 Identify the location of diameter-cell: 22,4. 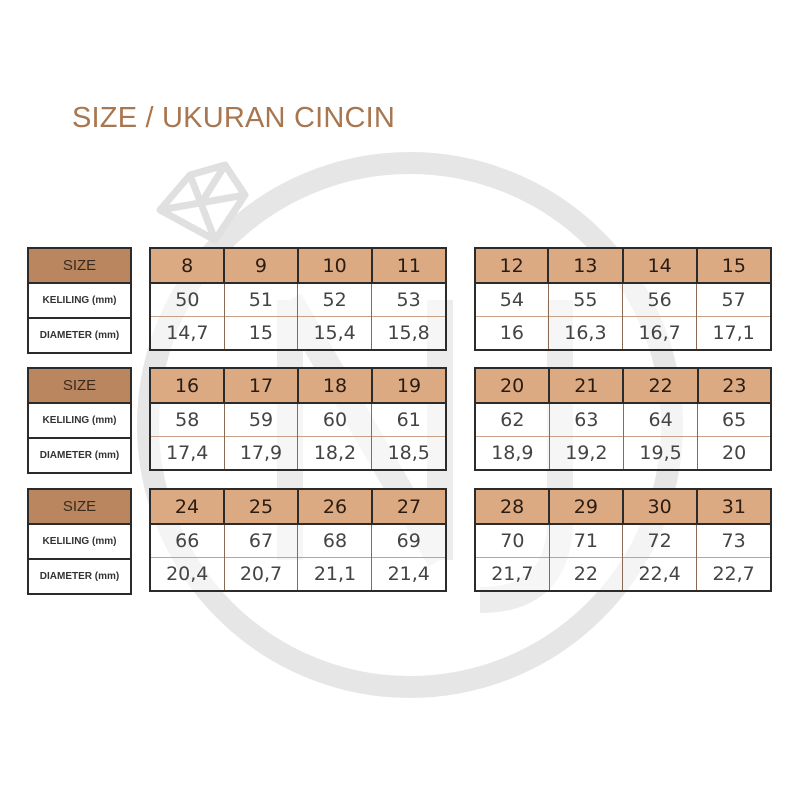
(659, 574).